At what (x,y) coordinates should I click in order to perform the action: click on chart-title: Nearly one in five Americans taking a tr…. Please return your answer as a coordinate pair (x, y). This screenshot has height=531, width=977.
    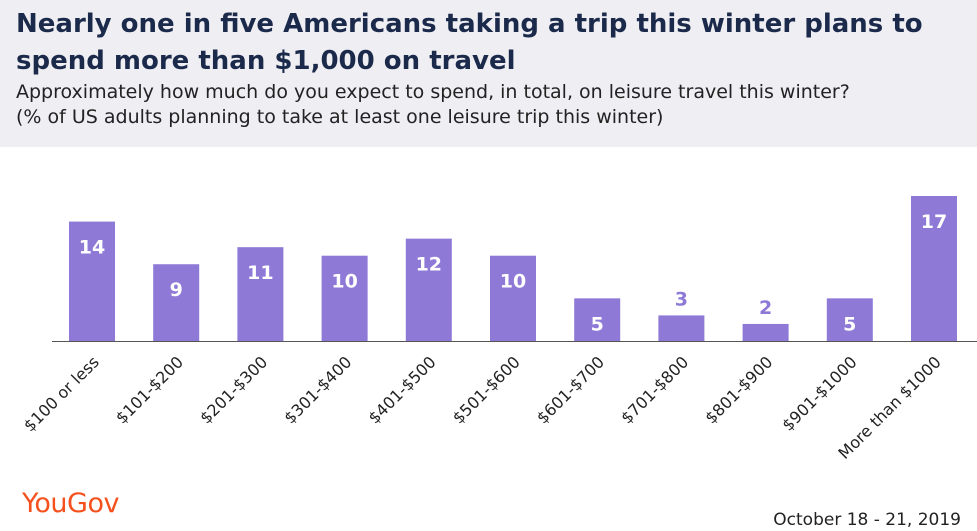
    Looking at the image, I should click on (469, 42).